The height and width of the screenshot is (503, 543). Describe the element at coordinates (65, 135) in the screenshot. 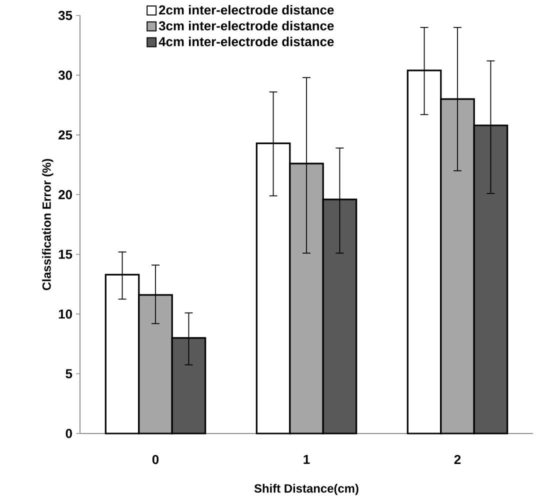

I see `y-tick-label: 25` at that location.